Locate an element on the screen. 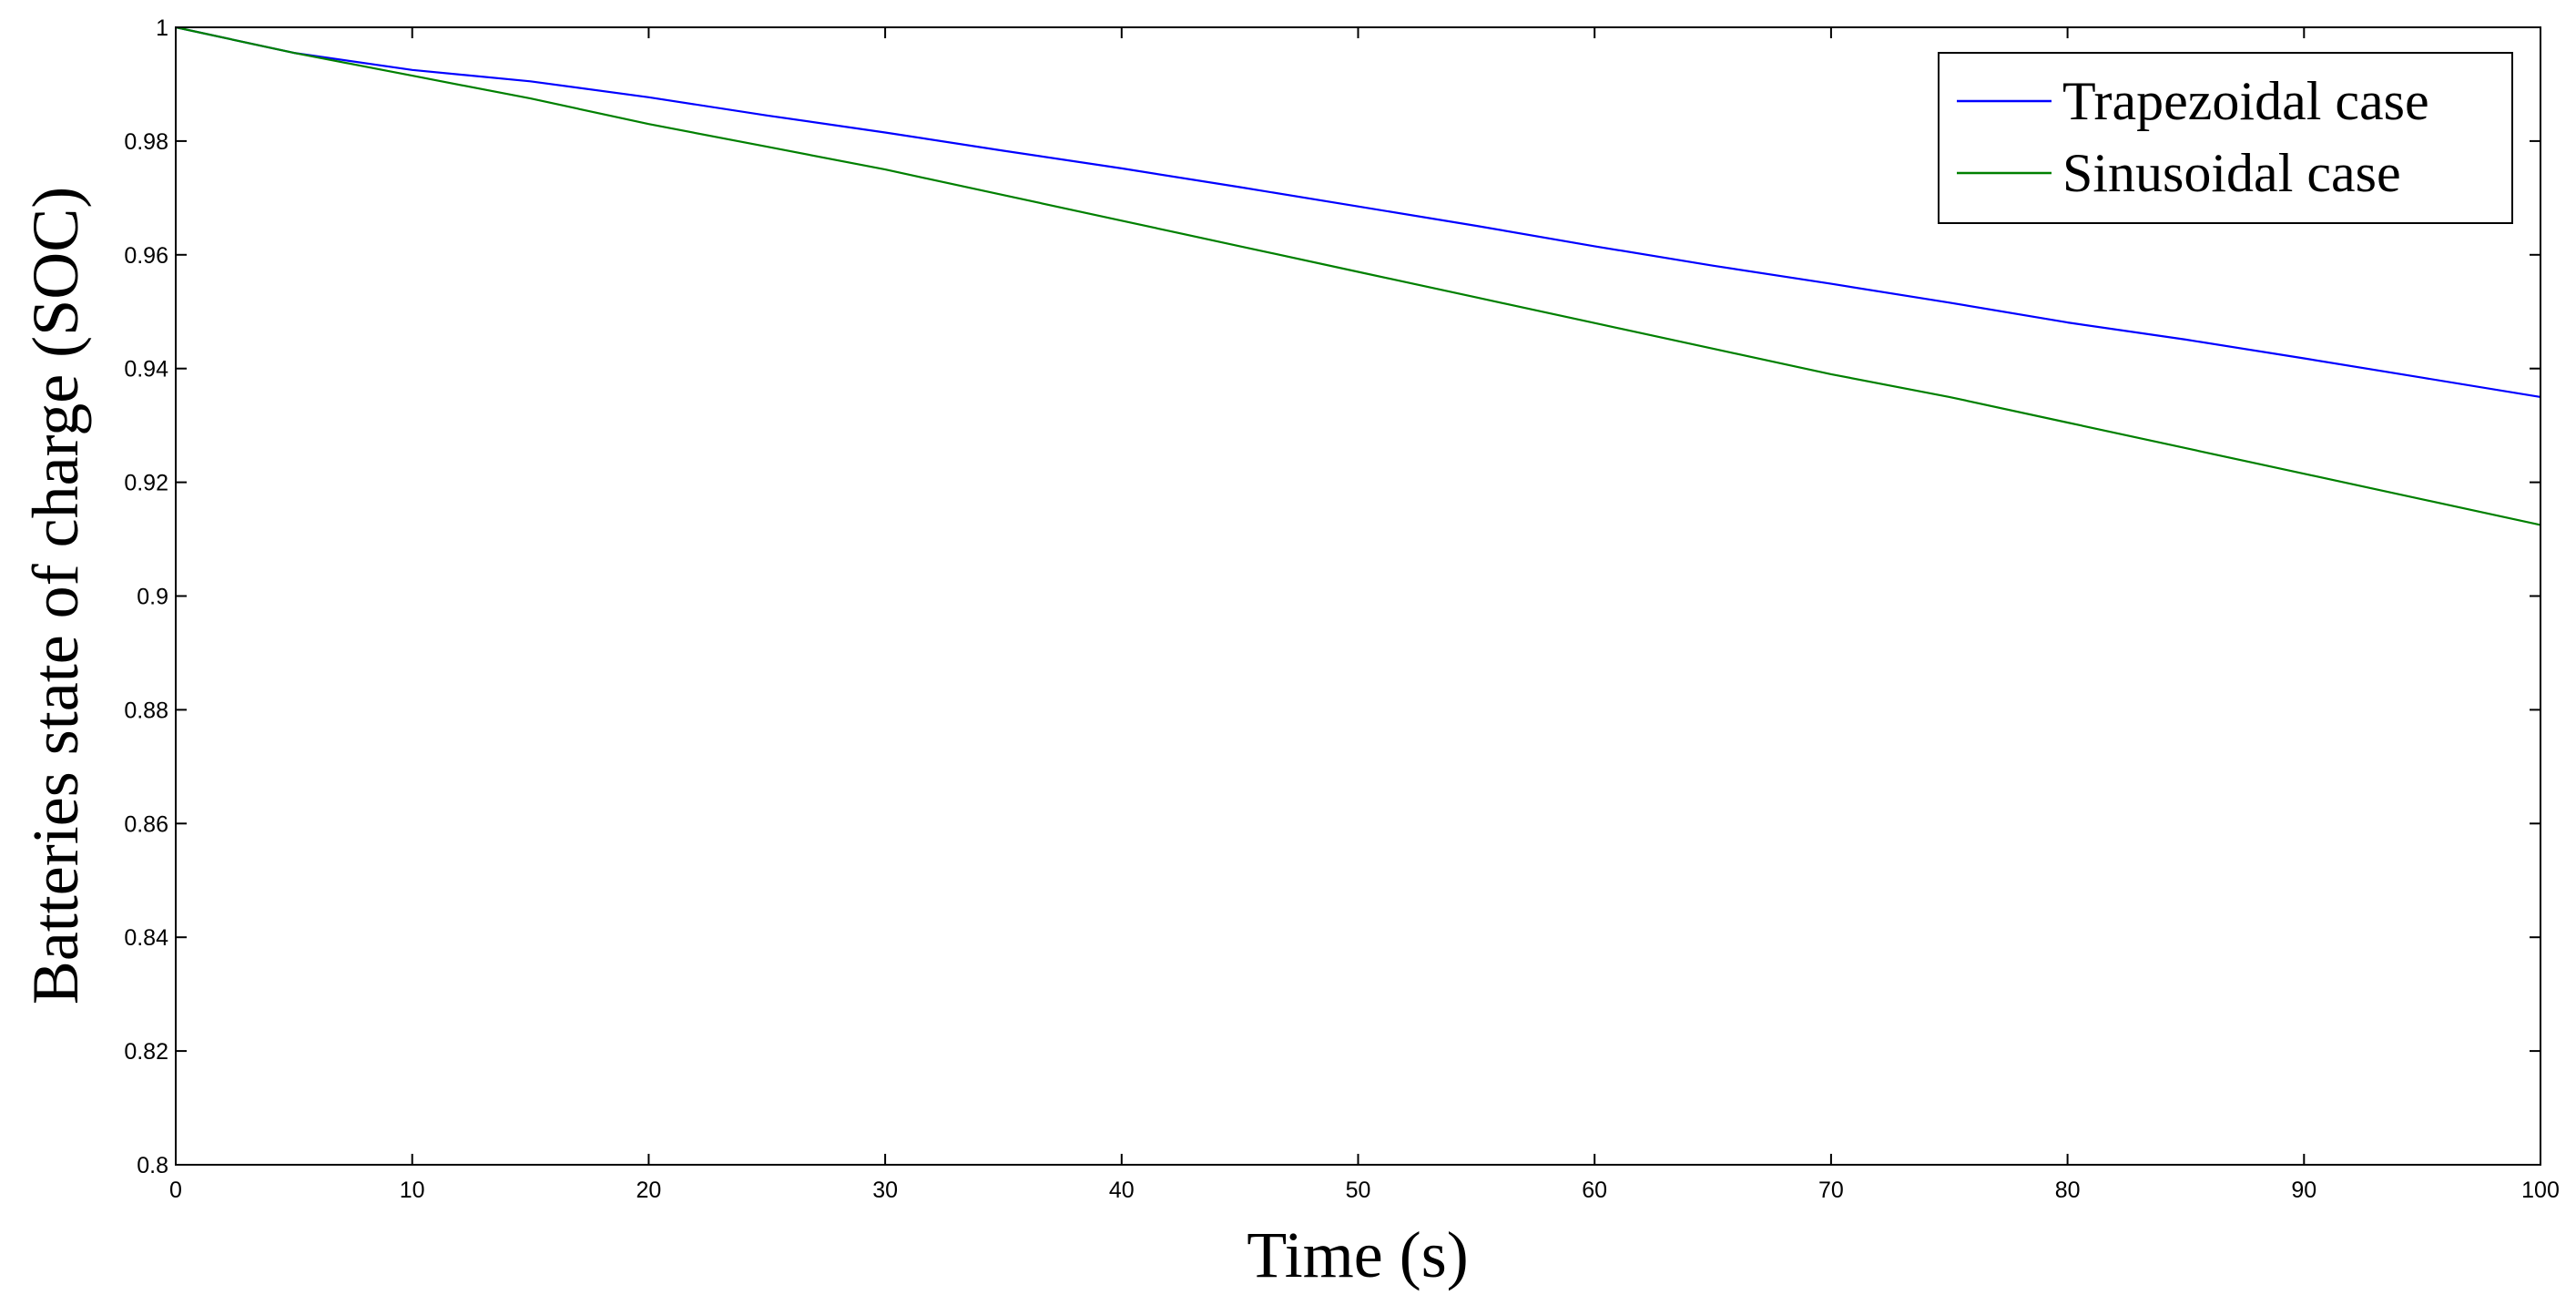  y-tick-label: 0.8 is located at coordinates (152, 1165).